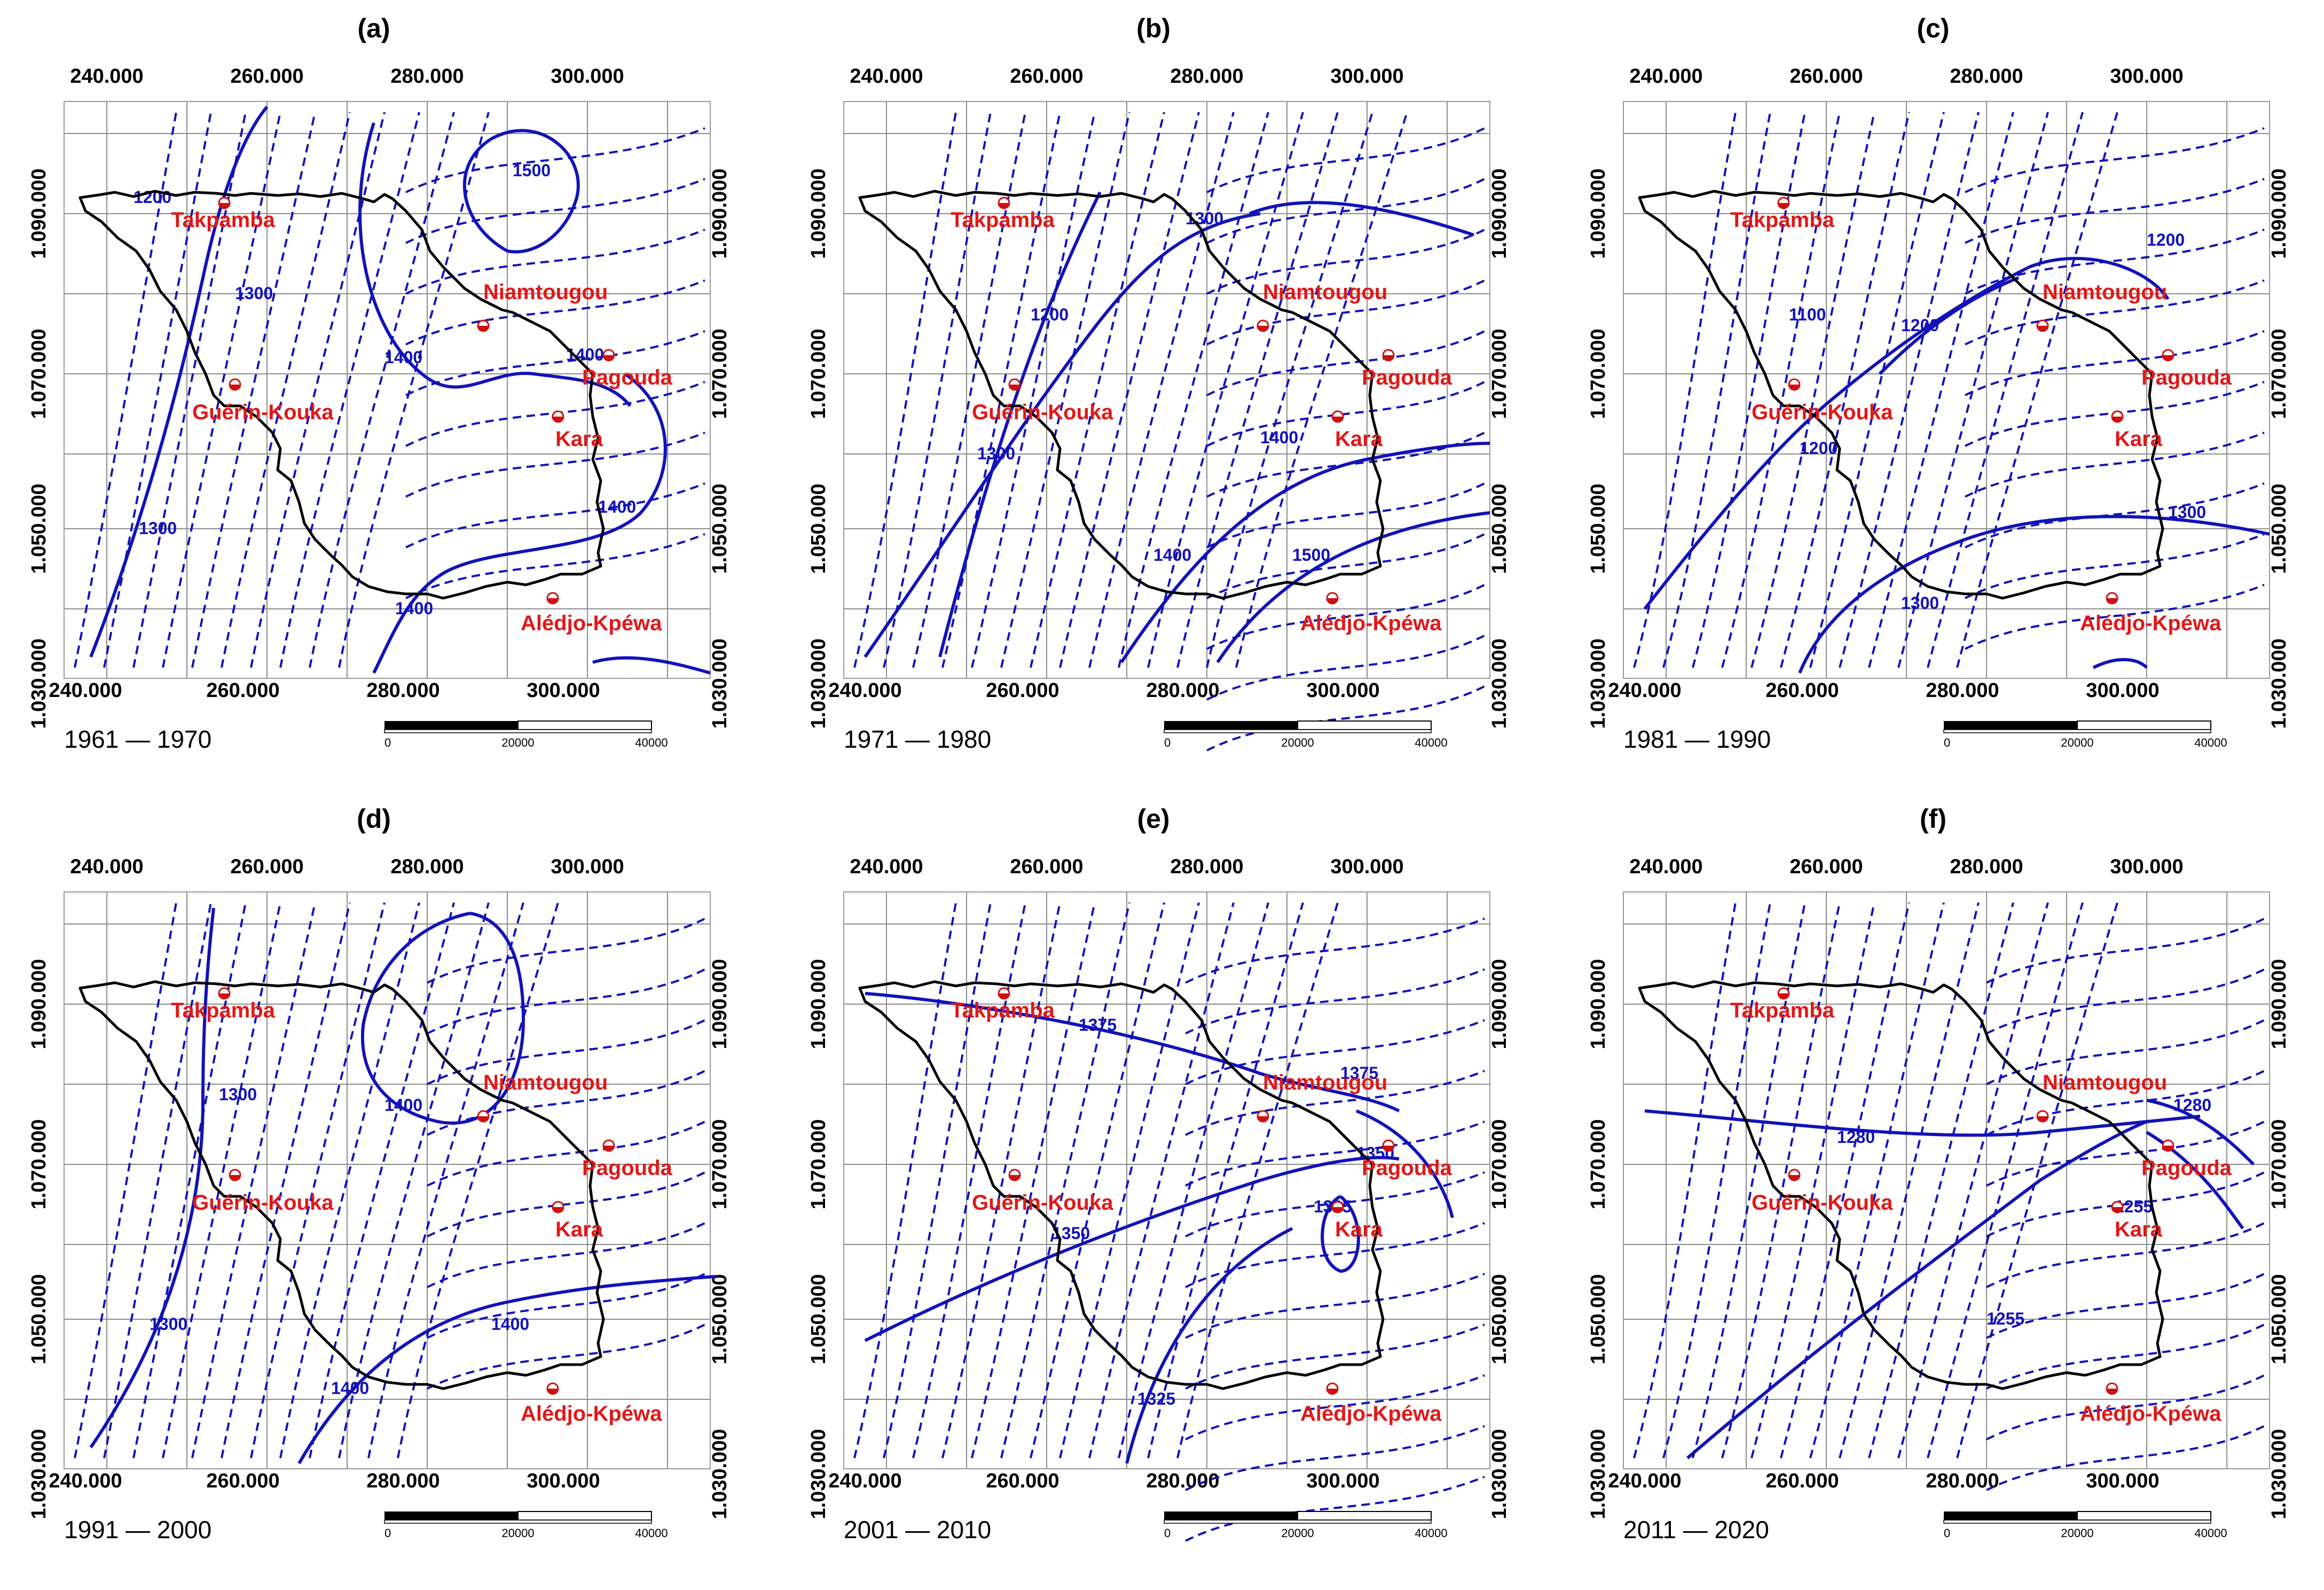  I want to click on isoline-label: 1200, so click(1050, 314).